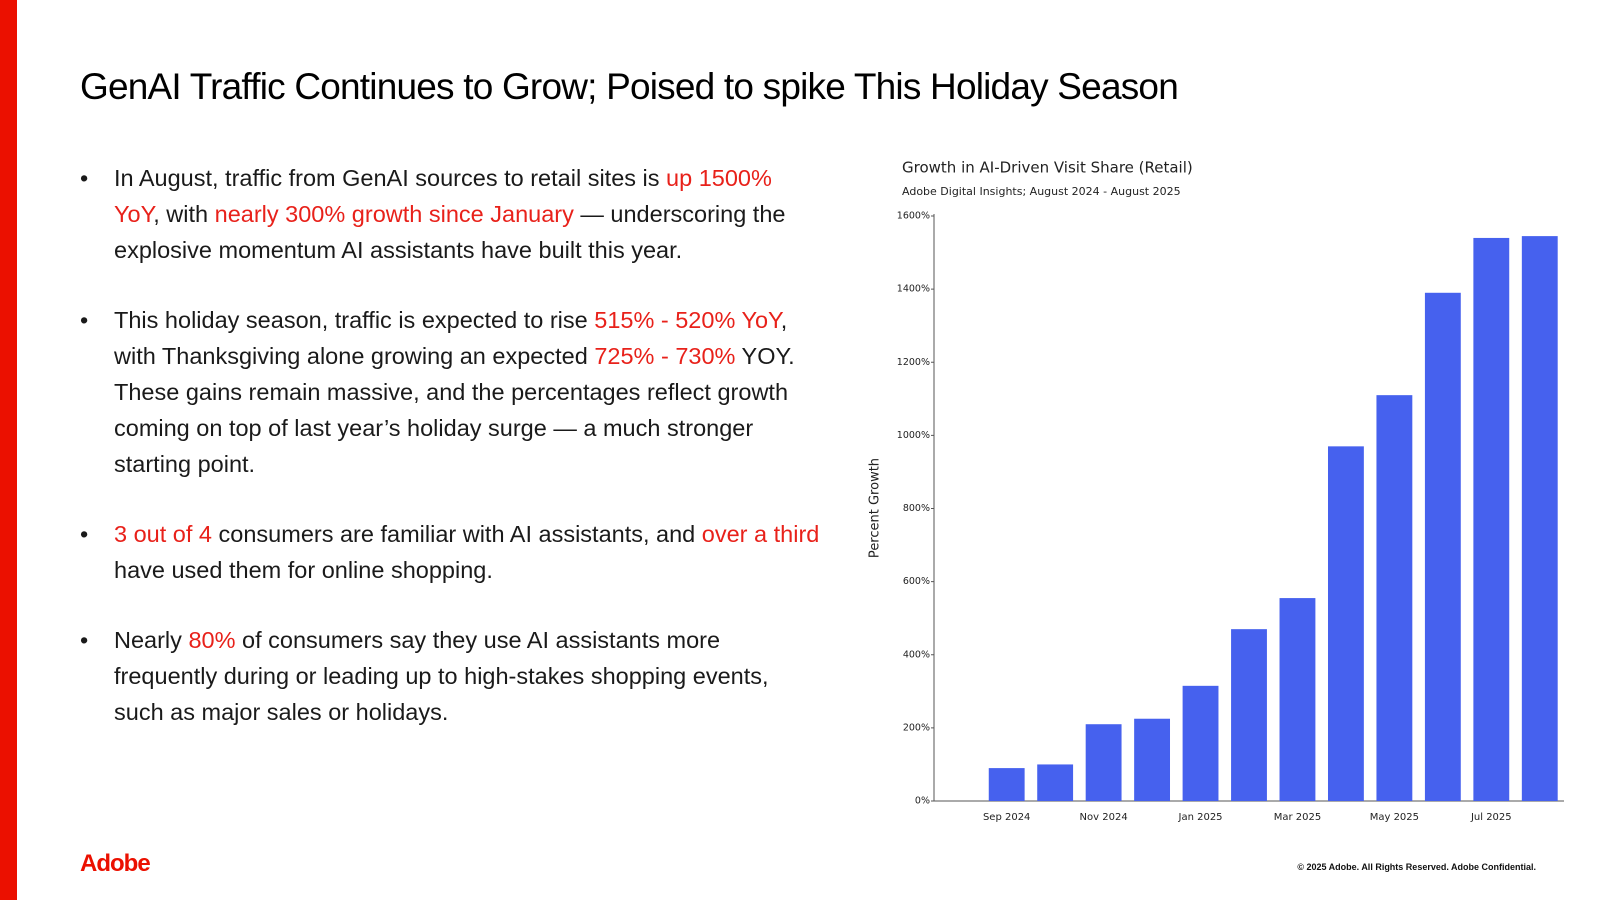  Describe the element at coordinates (1006, 817) in the screenshot. I see `x-tick-label: Sep 2024` at that location.